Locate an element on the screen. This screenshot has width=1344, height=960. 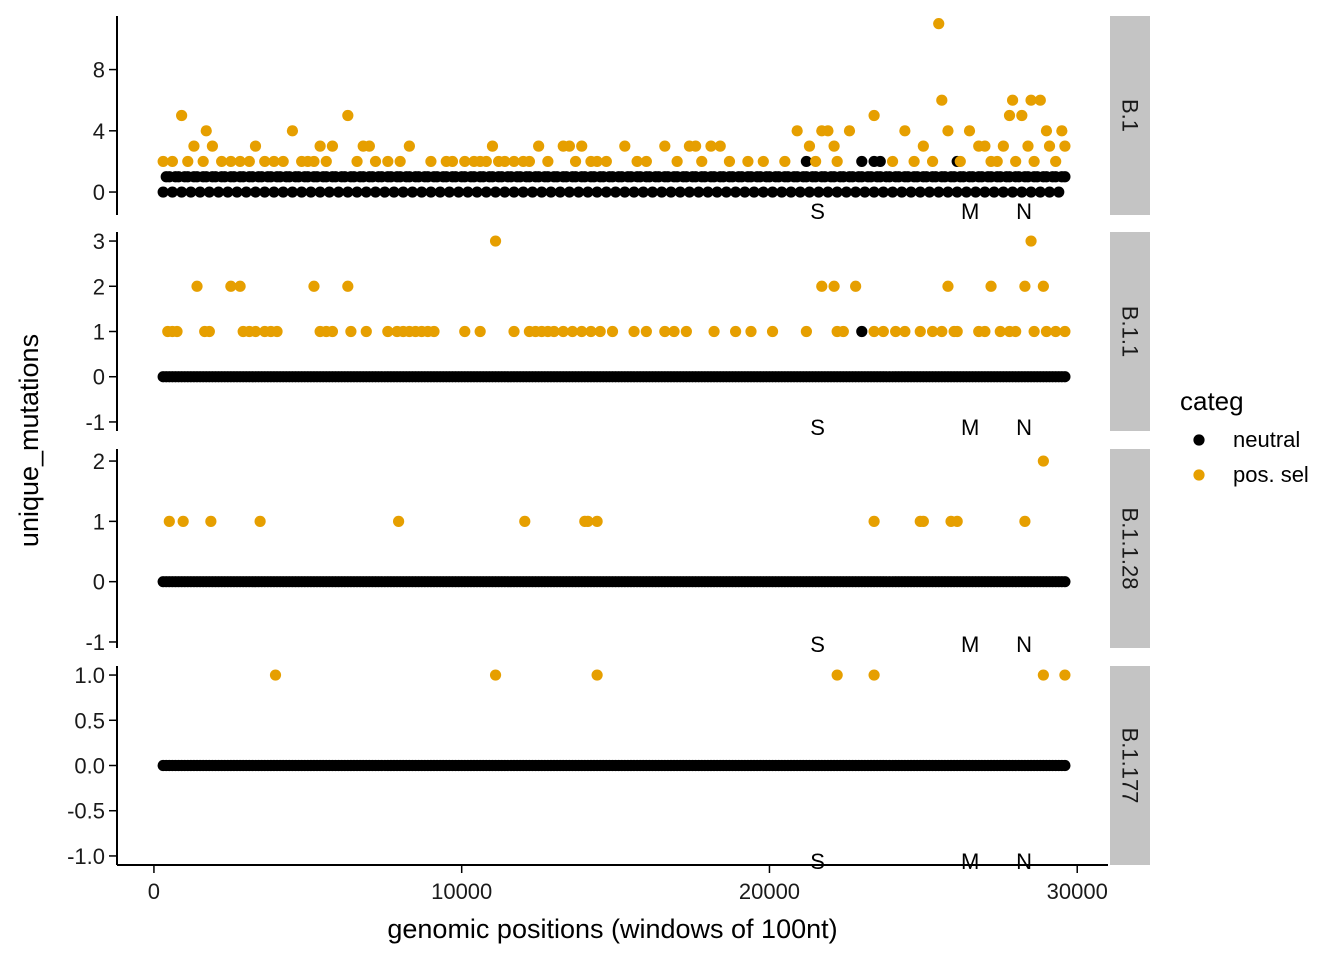
pos-sel-series is located at coordinates (616, 286).